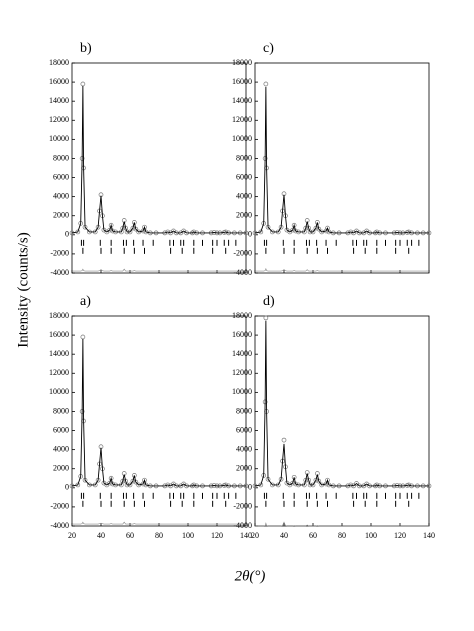  Describe the element at coordinates (23, 289) in the screenshot. I see `y-axis-label: Intensity (counts/s)` at that location.